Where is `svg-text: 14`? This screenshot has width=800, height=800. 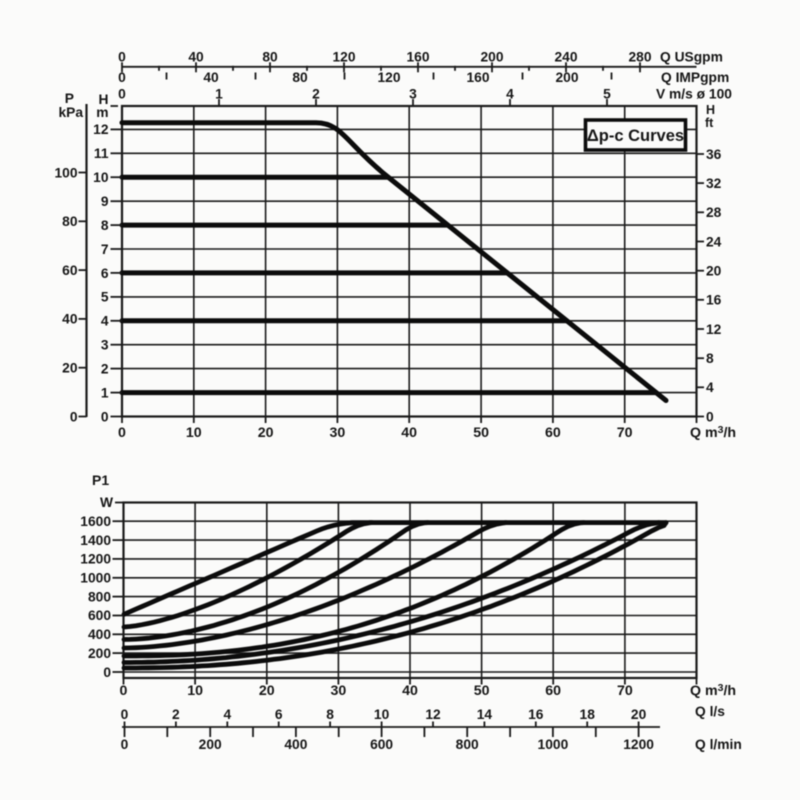
svg-text: 14 is located at coordinates (485, 714).